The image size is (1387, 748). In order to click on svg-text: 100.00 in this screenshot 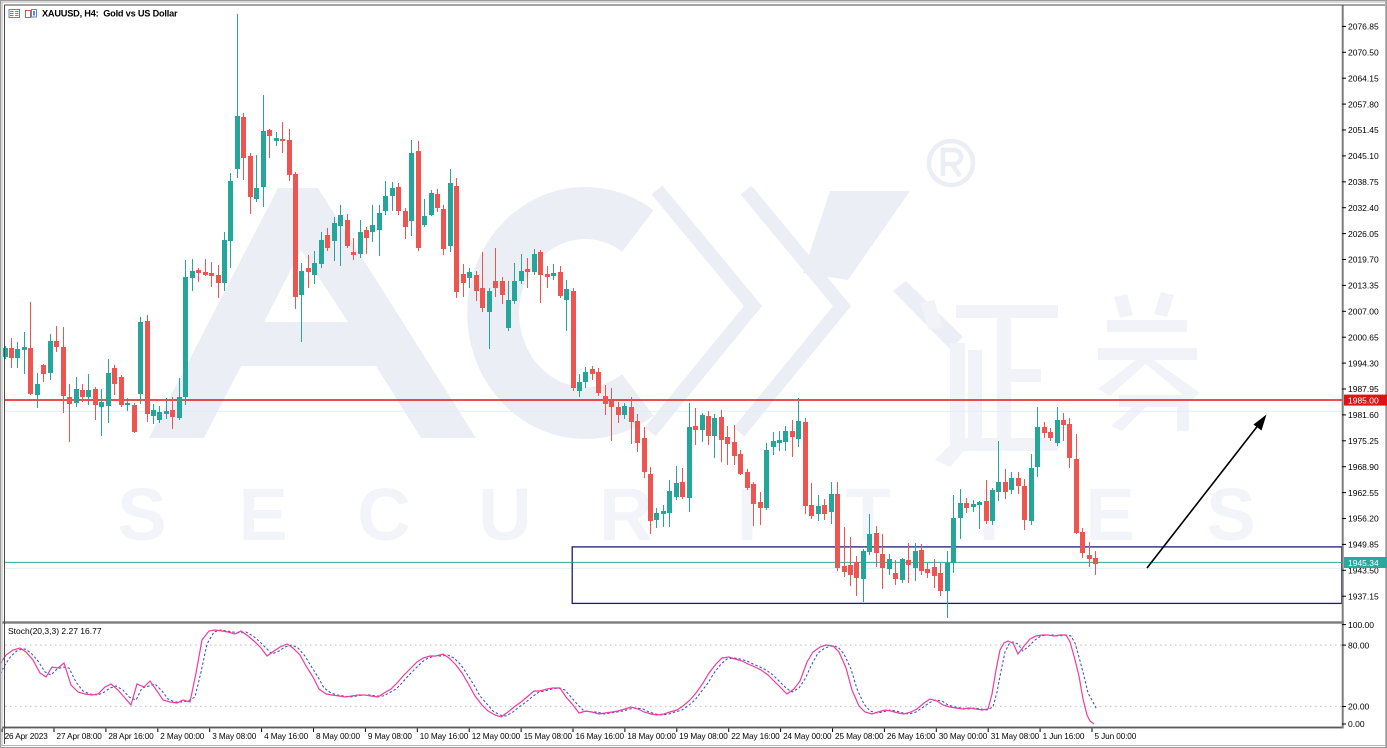, I will do `click(1361, 625)`.